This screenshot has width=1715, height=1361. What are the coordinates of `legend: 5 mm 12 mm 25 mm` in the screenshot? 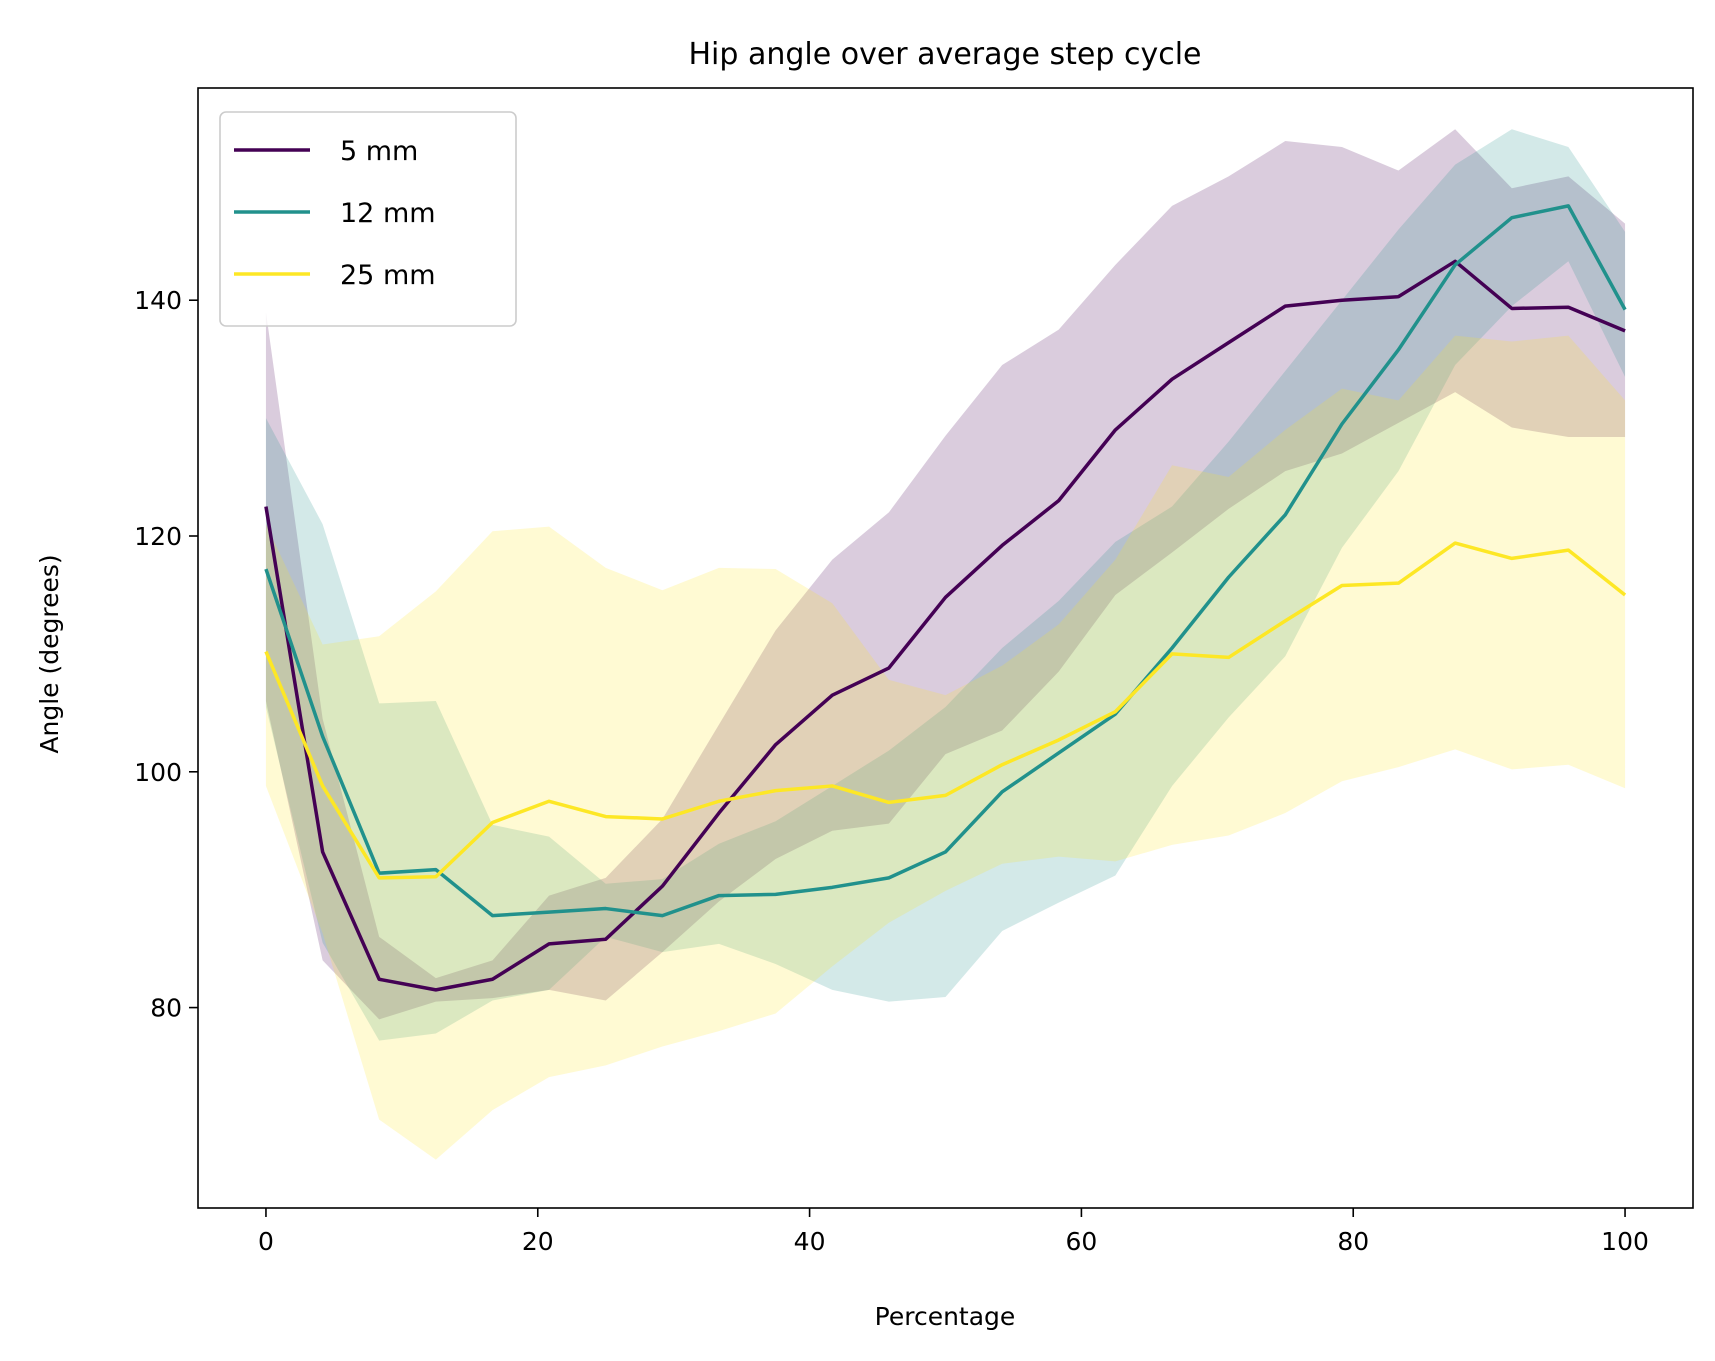 It's located at (368, 219).